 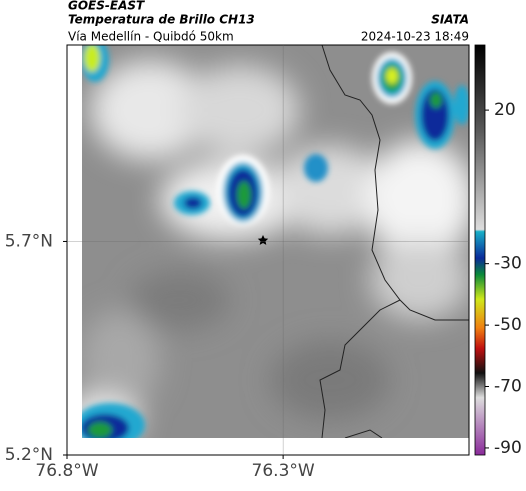 I want to click on agency: SIATA, so click(x=450, y=20).